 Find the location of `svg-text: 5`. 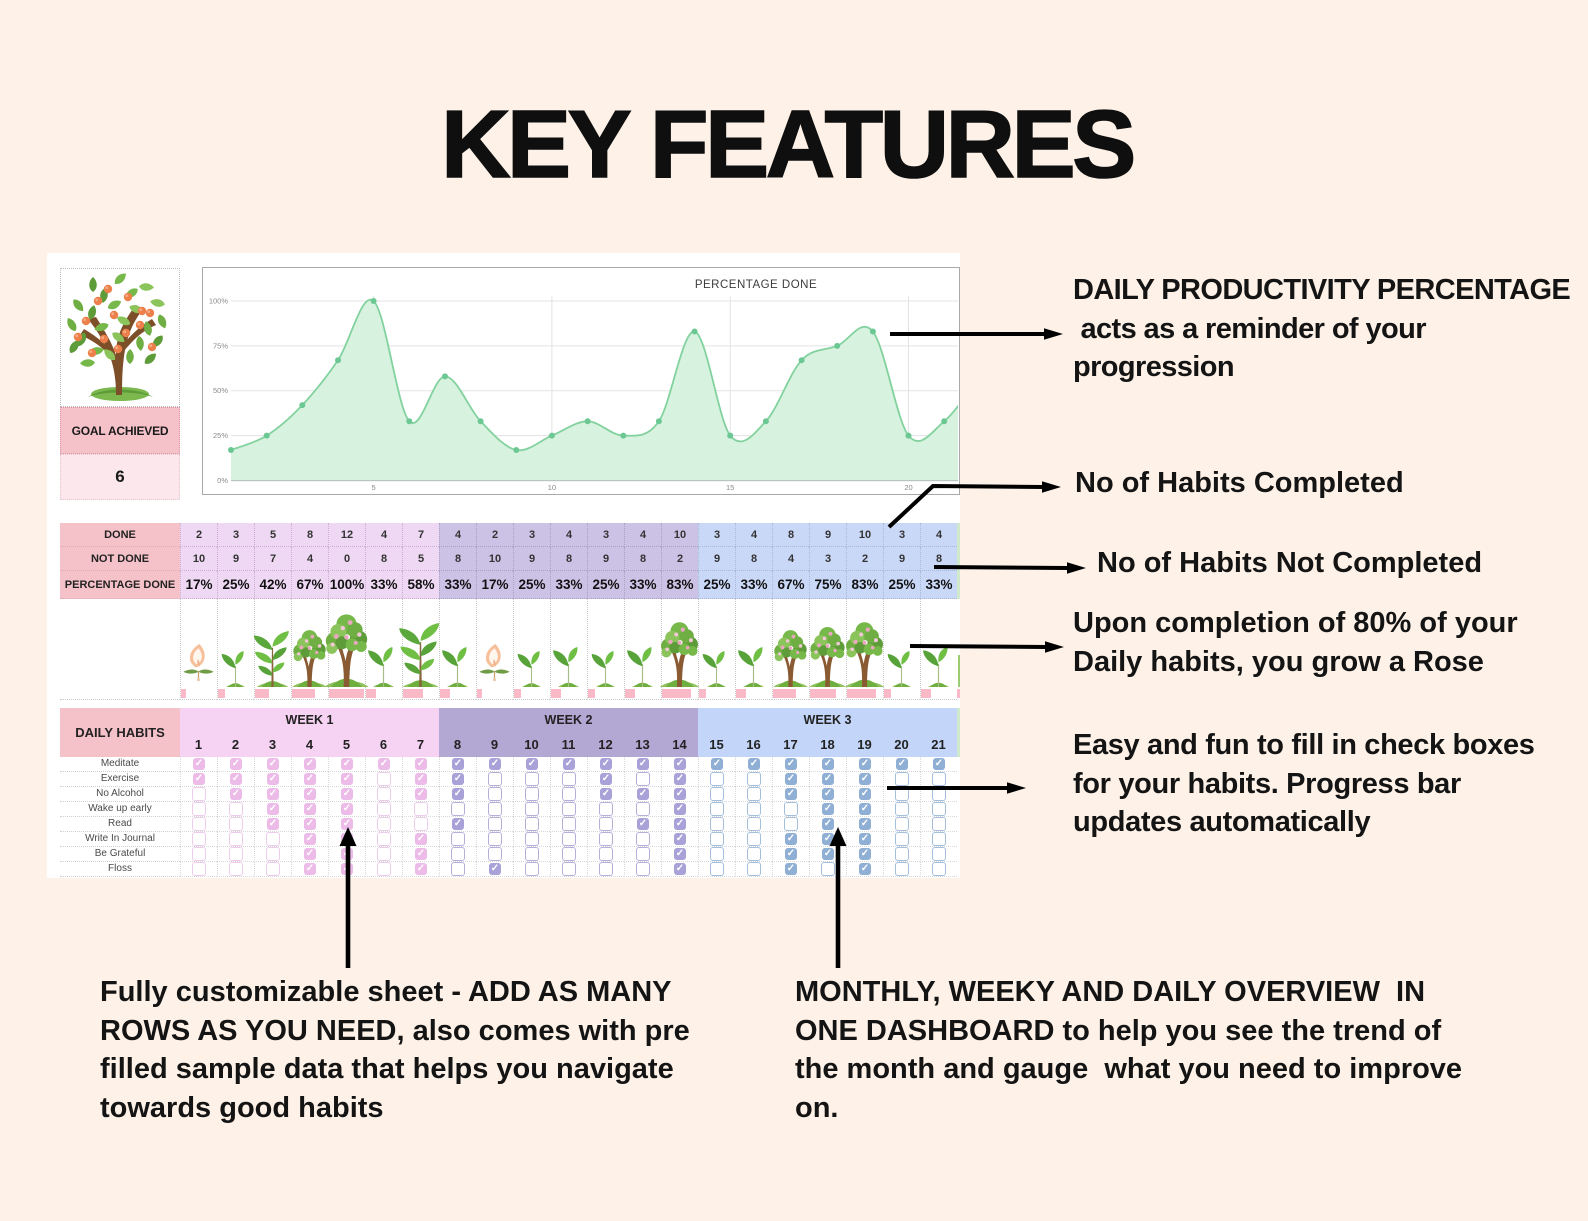

svg-text: 5 is located at coordinates (374, 487).